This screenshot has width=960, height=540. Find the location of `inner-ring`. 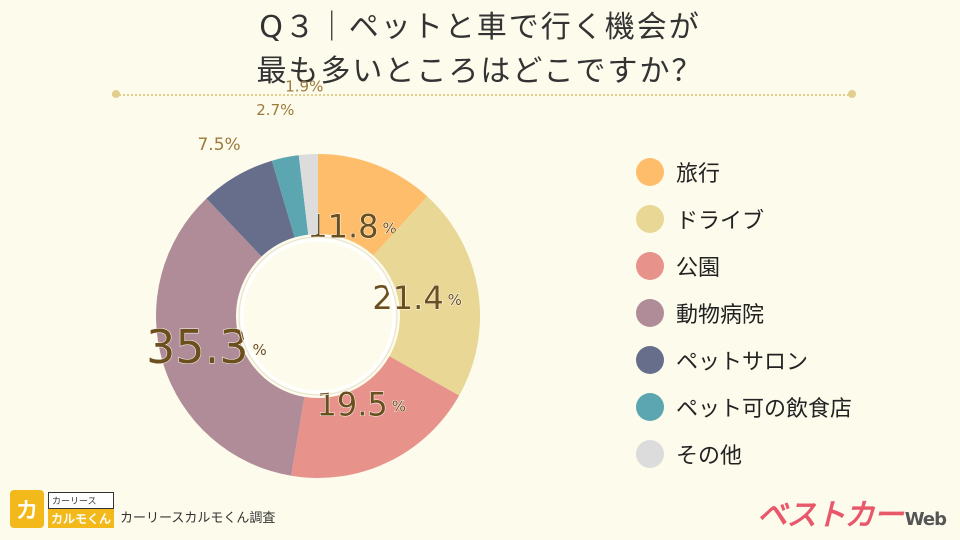

inner-ring is located at coordinates (318, 316).